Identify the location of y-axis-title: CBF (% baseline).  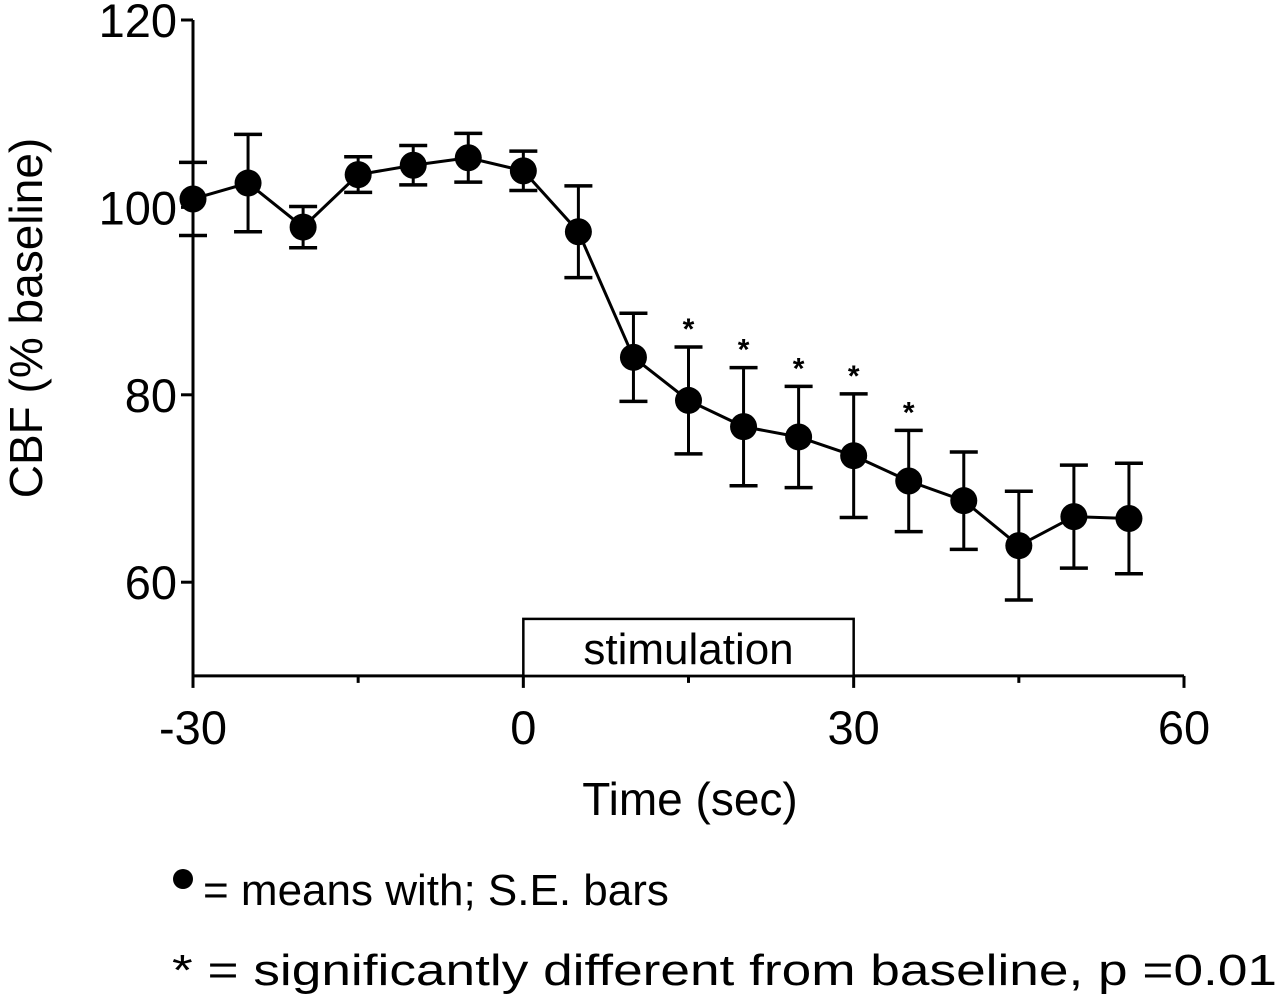
(26, 318).